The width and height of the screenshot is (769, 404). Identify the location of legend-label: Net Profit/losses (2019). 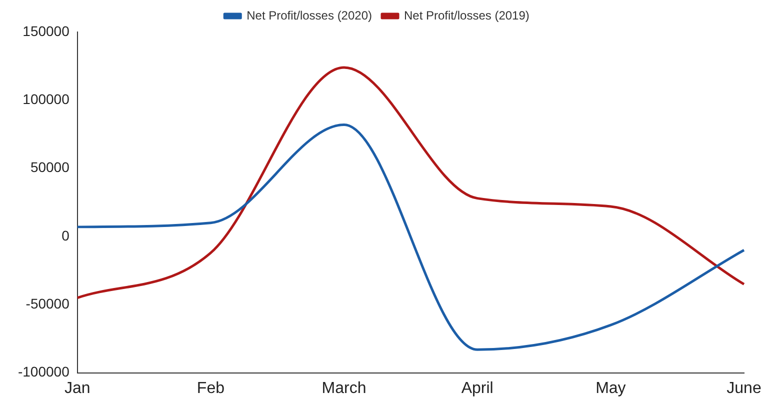
(467, 15).